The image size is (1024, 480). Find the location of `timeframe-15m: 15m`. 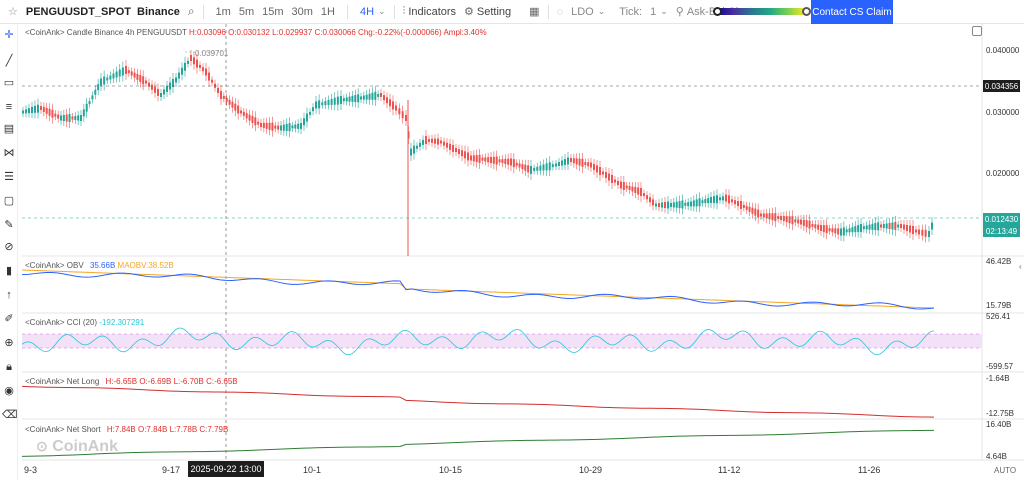

timeframe-15m: 15m is located at coordinates (273, 11).